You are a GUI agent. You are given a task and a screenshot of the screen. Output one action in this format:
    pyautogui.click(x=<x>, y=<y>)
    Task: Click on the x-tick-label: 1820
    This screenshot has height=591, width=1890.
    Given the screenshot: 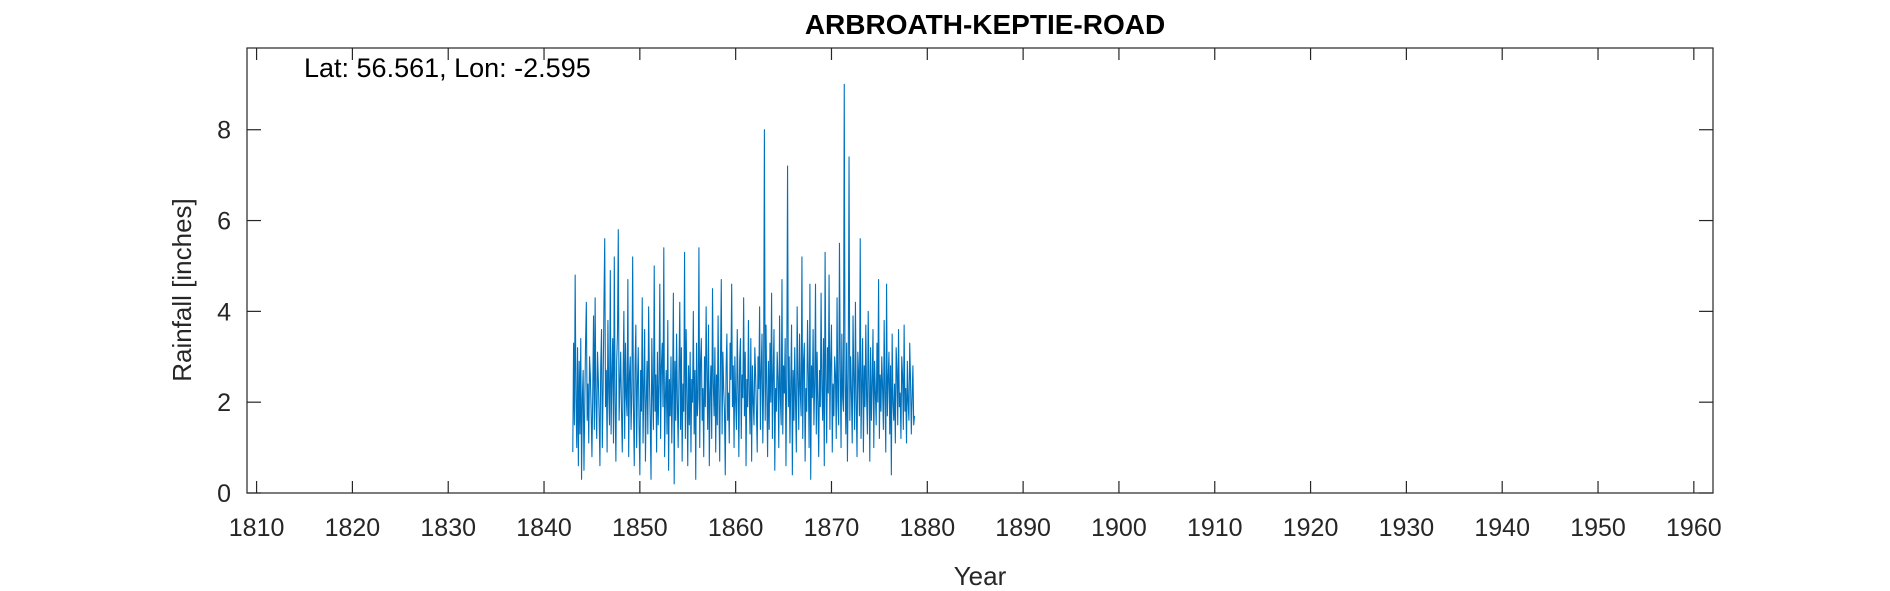 What is the action you would take?
    pyautogui.click(x=353, y=528)
    